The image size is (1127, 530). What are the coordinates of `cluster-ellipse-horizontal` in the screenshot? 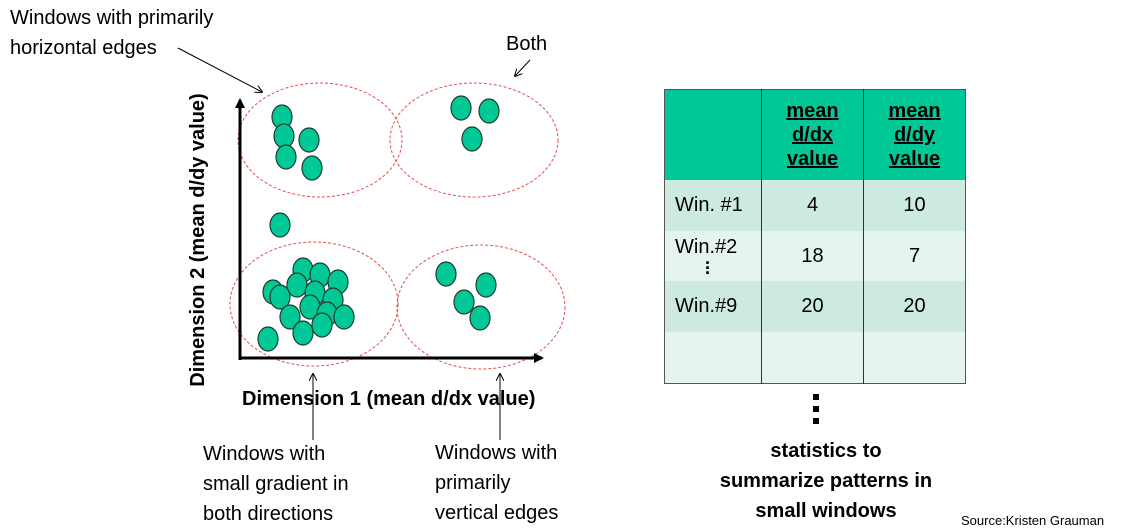 It's located at (320, 140).